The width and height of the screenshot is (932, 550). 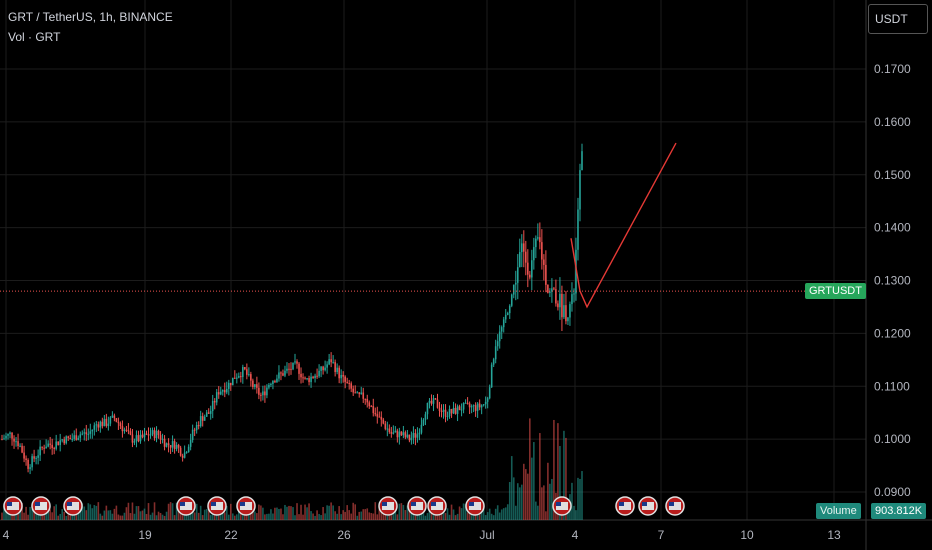 I want to click on price-tick-label: 0.1200, so click(x=892, y=333).